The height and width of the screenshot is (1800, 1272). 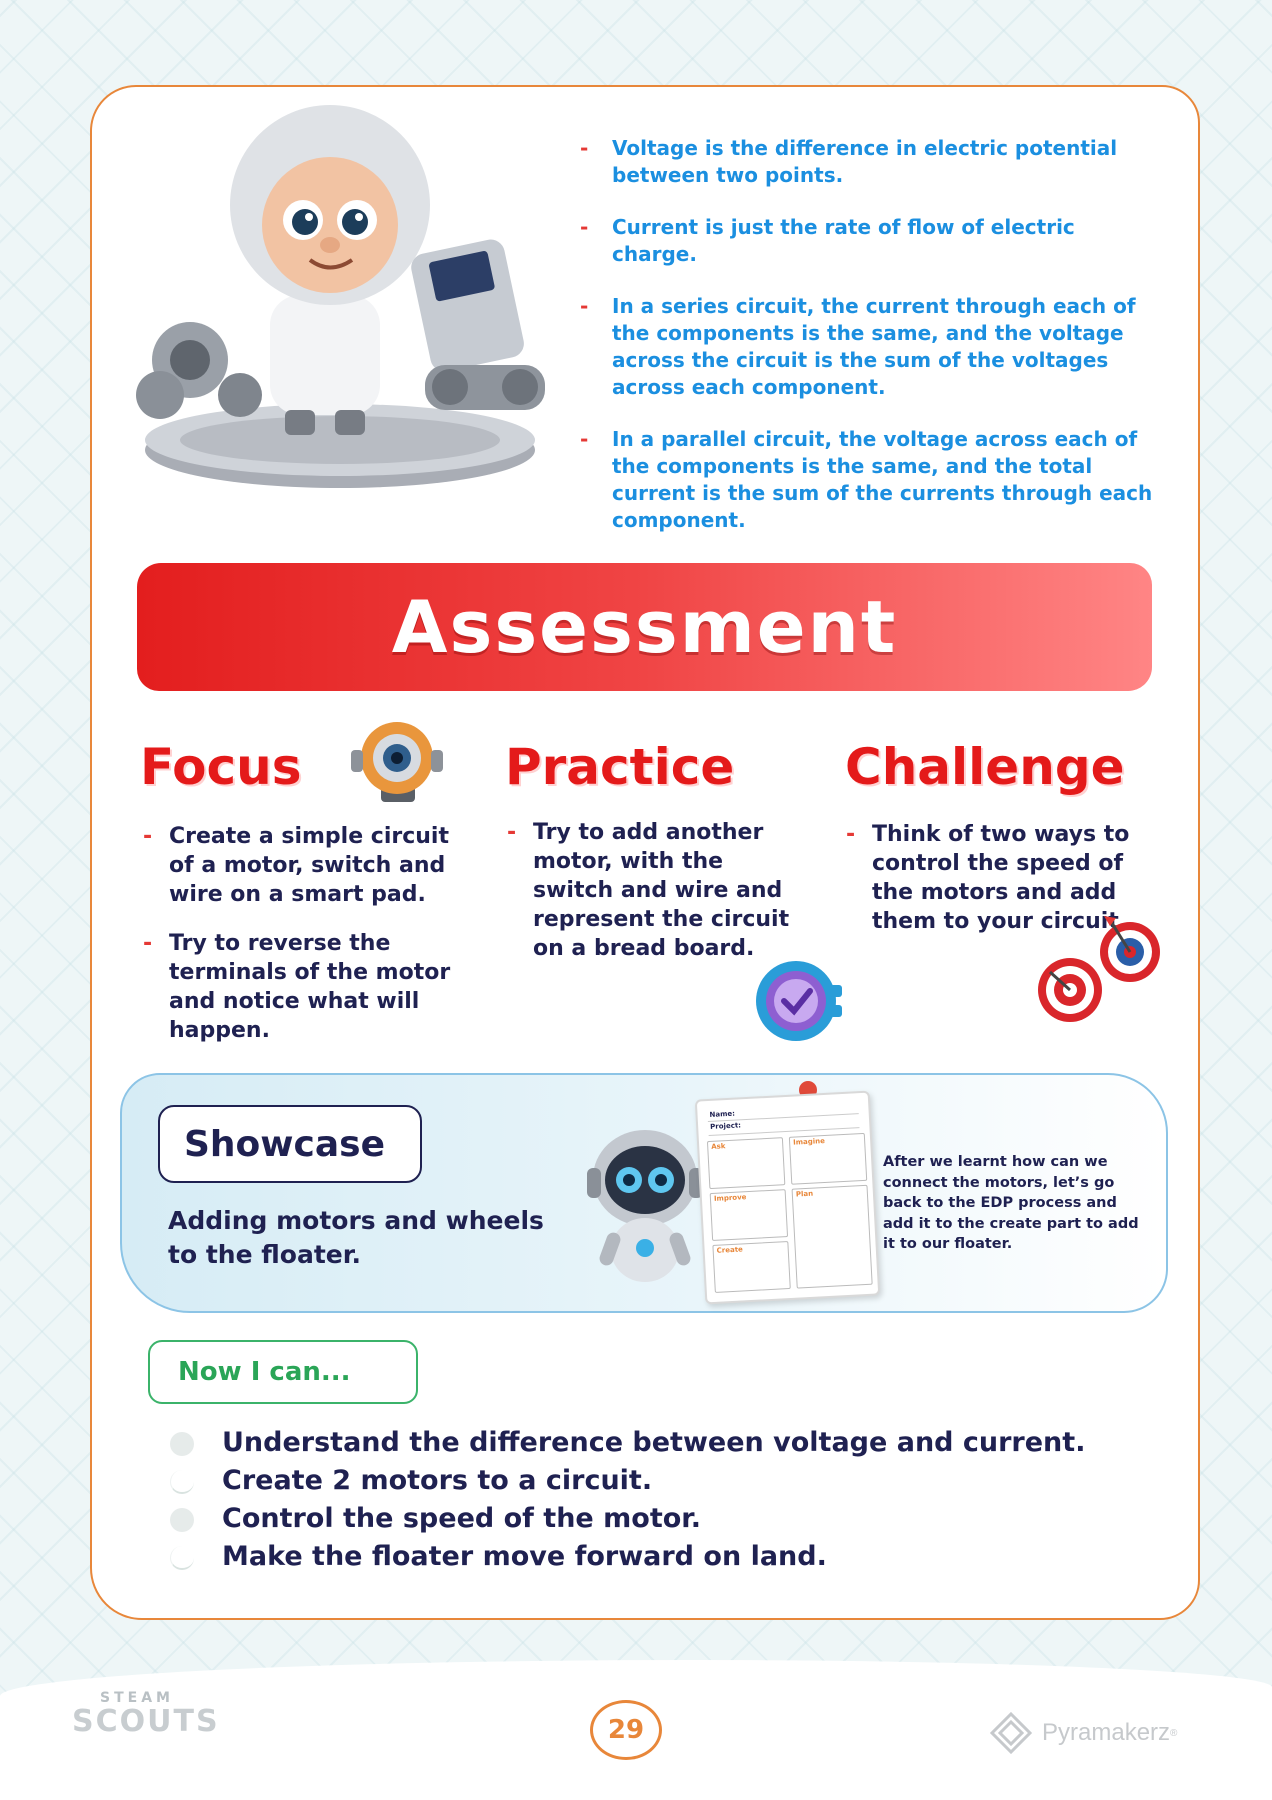 I want to click on pyramid-icon, so click(x=1011, y=1733).